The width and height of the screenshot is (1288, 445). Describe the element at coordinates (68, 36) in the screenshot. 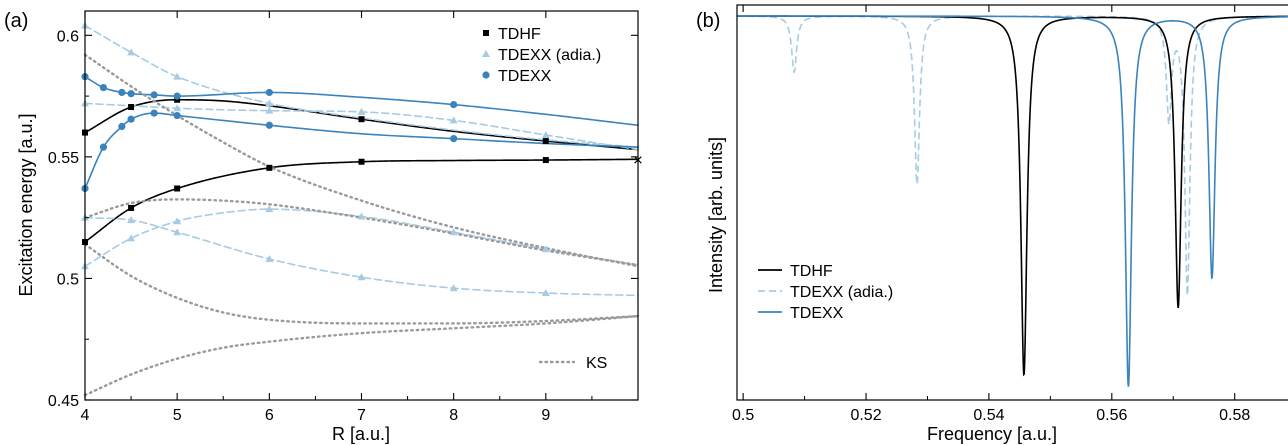

I see `panel-a-ytick-label-3: 0.6` at that location.